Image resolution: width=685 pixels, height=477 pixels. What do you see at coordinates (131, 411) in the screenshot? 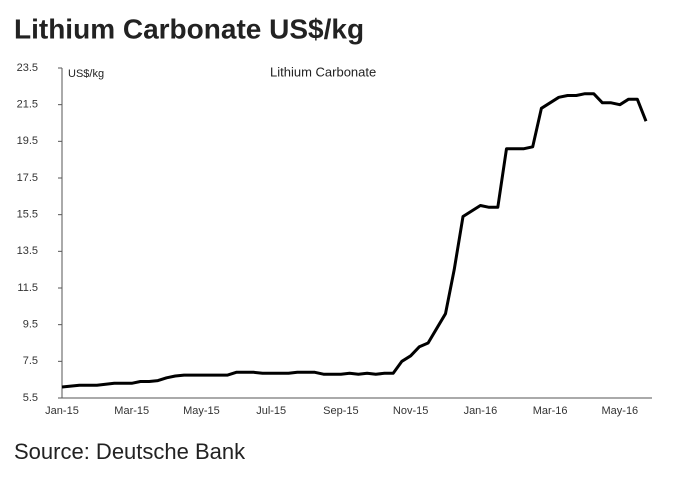
I see `x-tick-label: Mar-15` at bounding box center [131, 411].